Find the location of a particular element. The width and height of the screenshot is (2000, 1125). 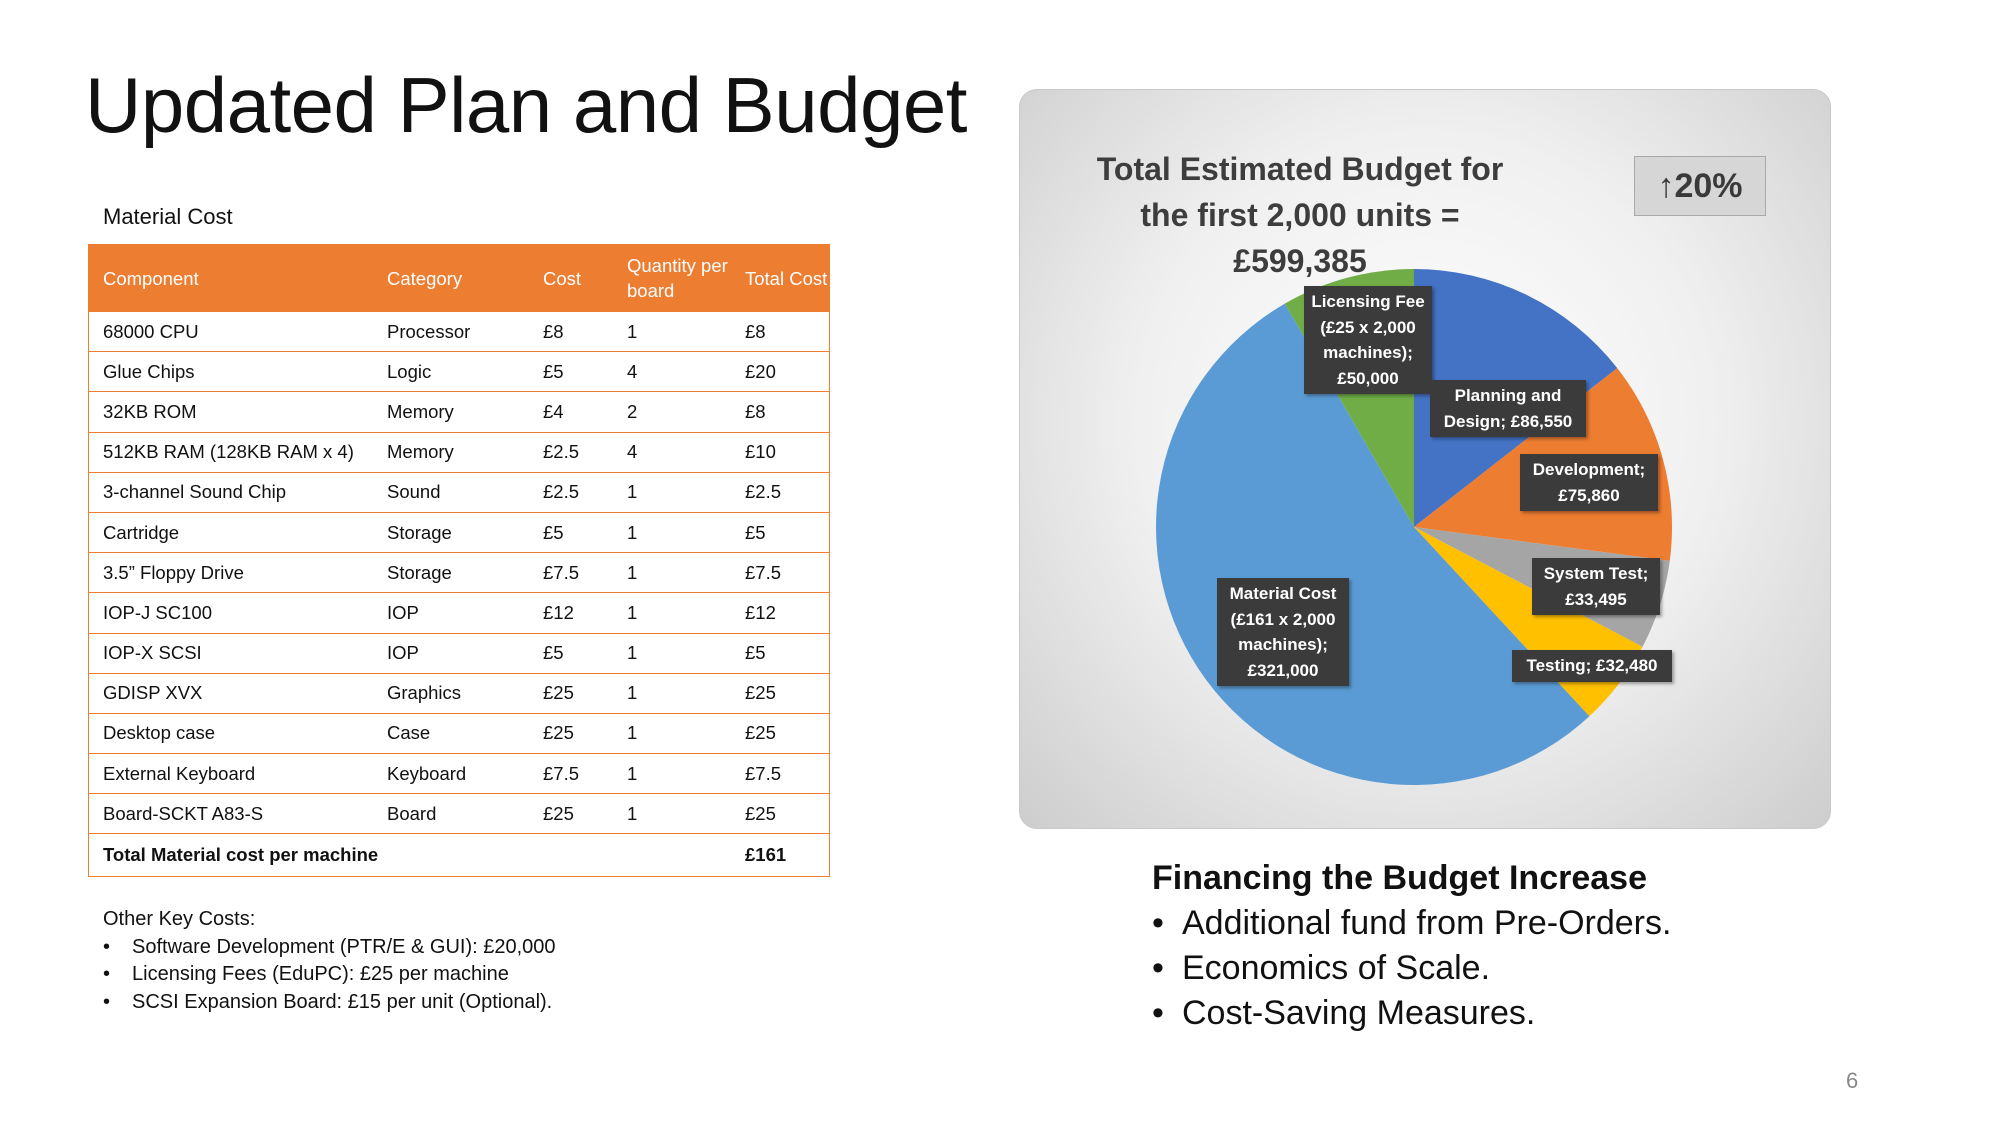

list-item: Economics of Scale. is located at coordinates (1411, 968).